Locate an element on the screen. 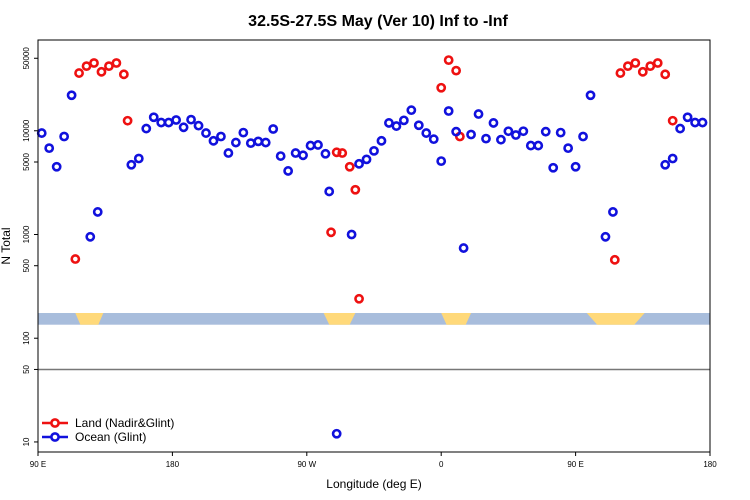  x-tick-label-5: 90 E is located at coordinates (575, 464).